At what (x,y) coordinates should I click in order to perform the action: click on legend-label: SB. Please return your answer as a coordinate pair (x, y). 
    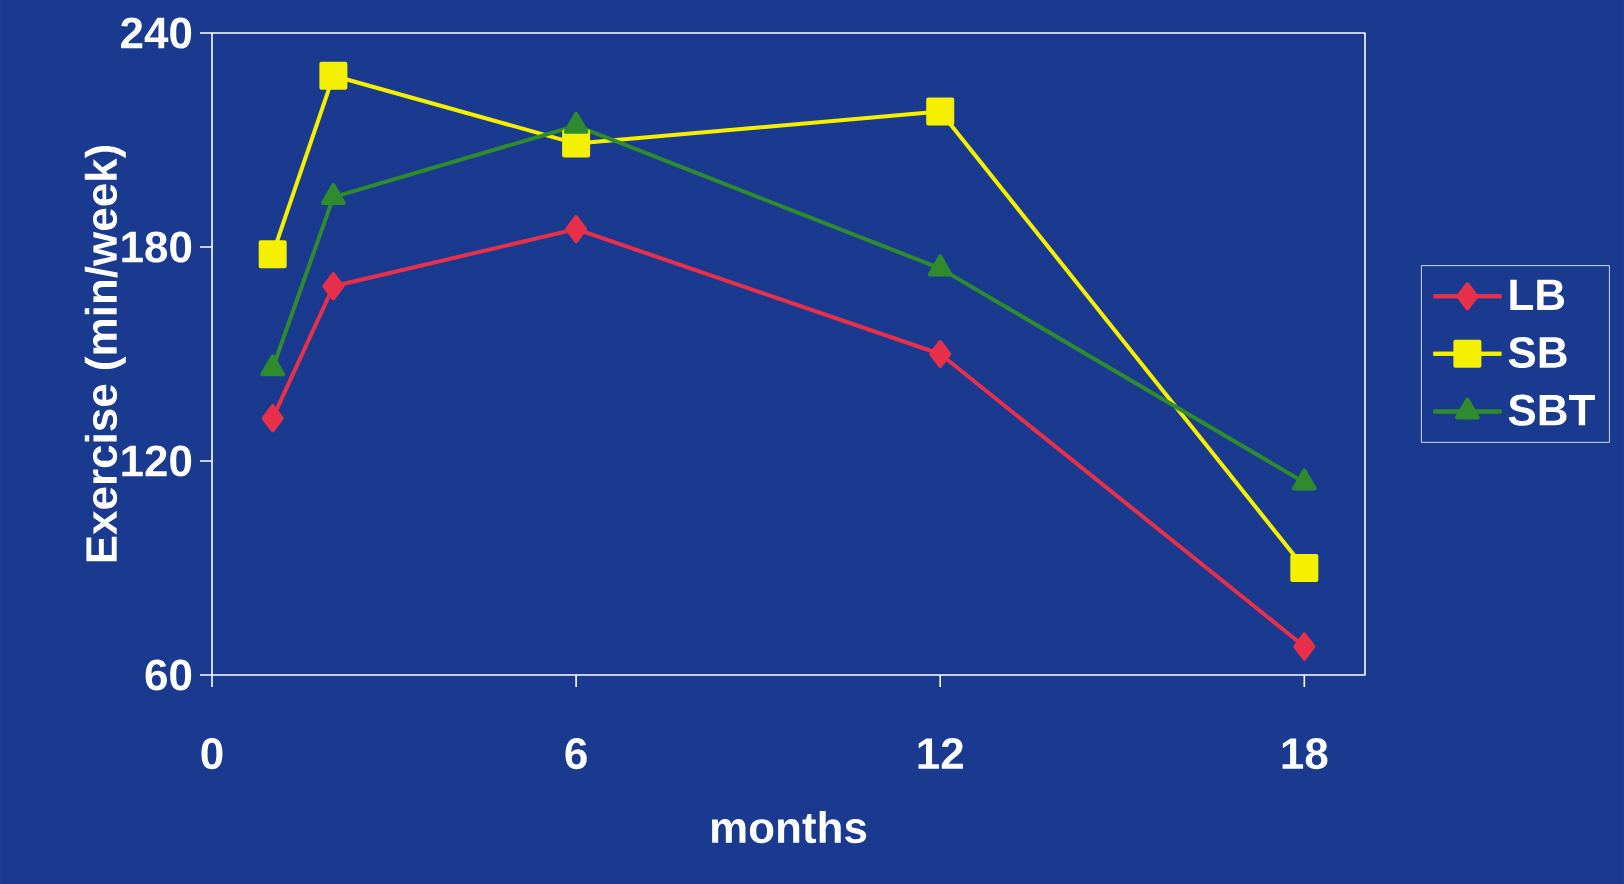
    Looking at the image, I should click on (1537, 352).